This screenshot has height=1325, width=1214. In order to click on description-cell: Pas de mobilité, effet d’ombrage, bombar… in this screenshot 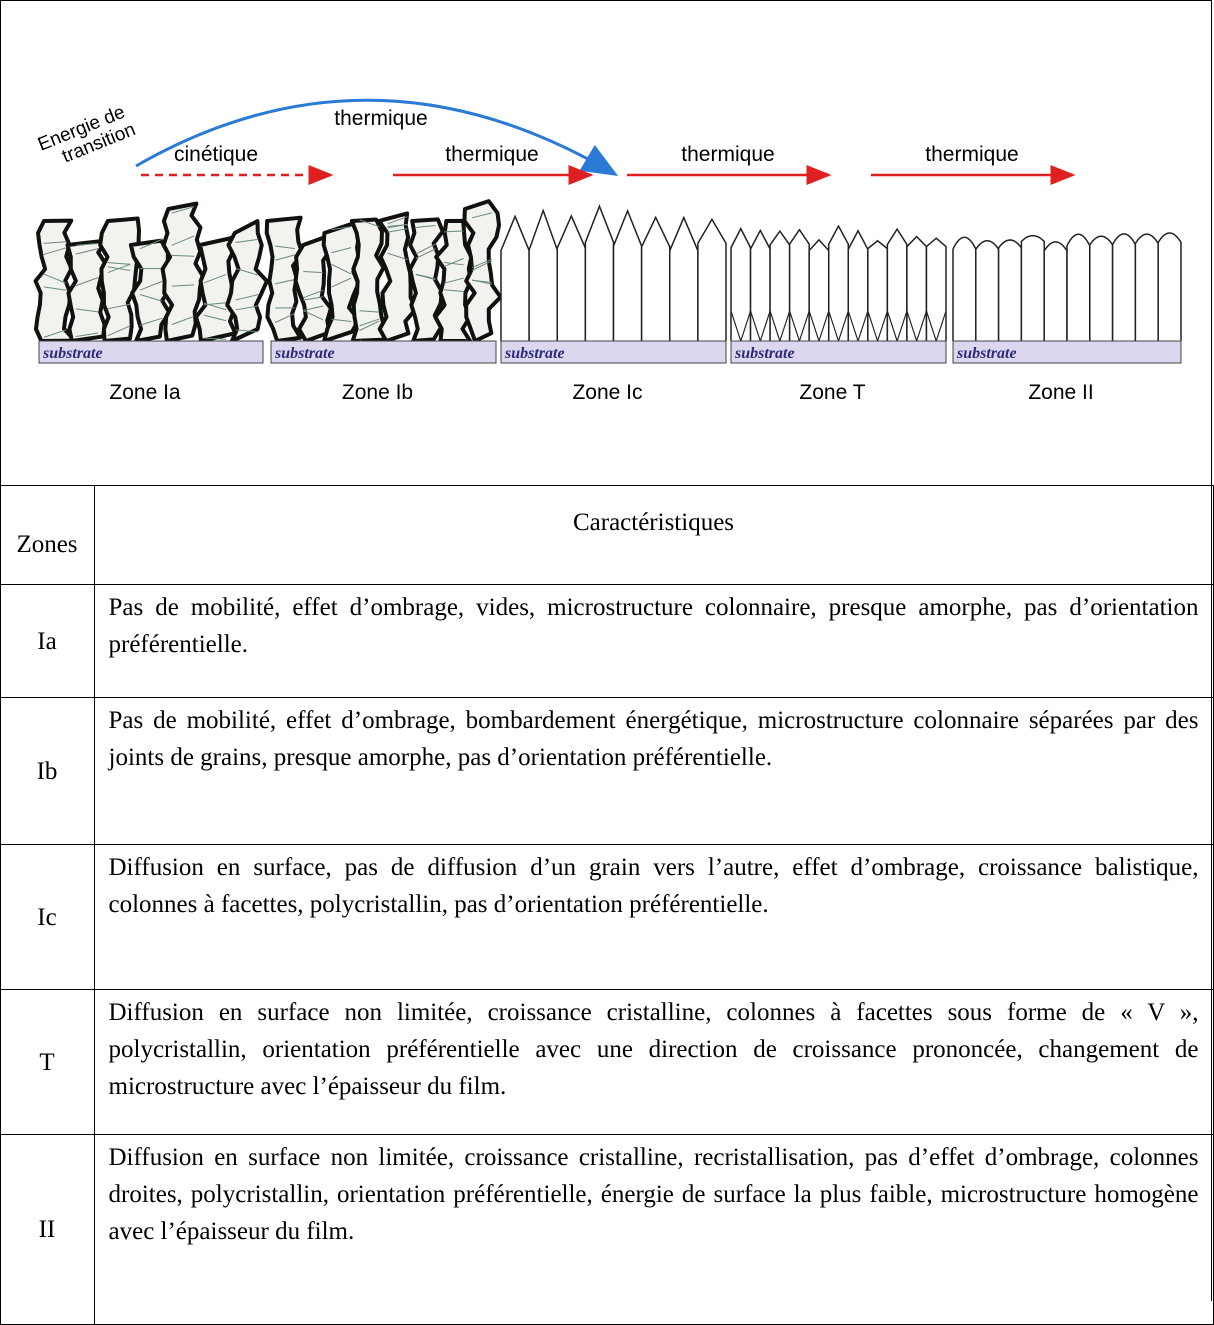, I will do `click(653, 771)`.